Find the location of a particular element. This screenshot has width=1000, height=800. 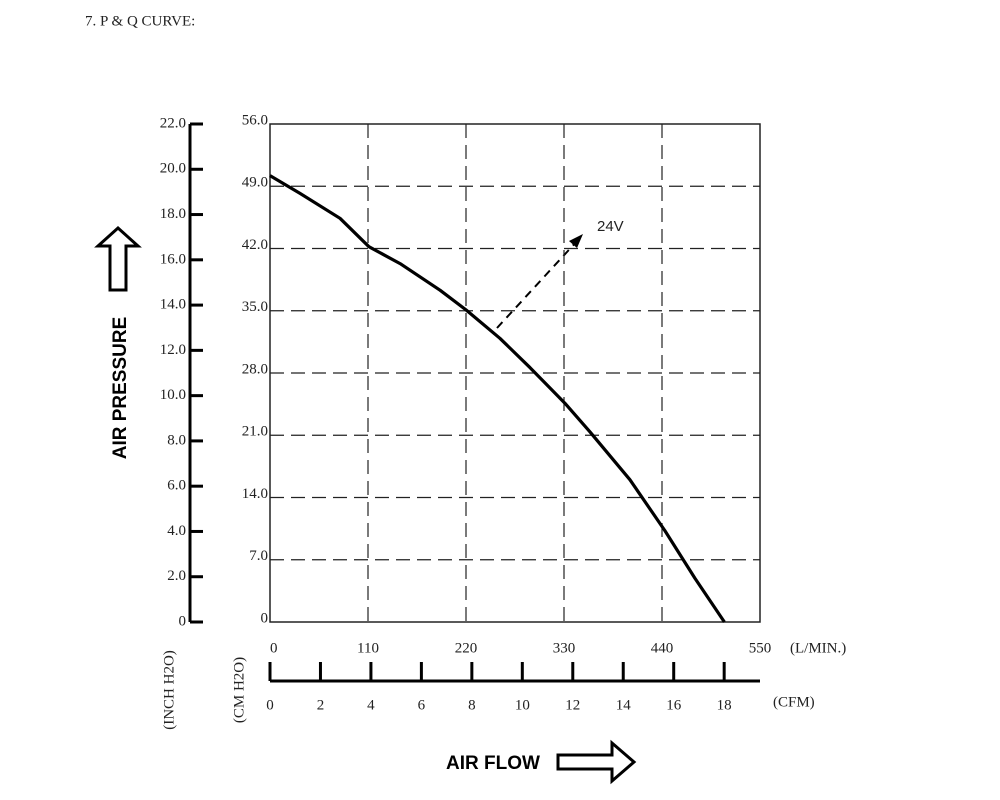

y-tick-label: 35.0 is located at coordinates (255, 307).